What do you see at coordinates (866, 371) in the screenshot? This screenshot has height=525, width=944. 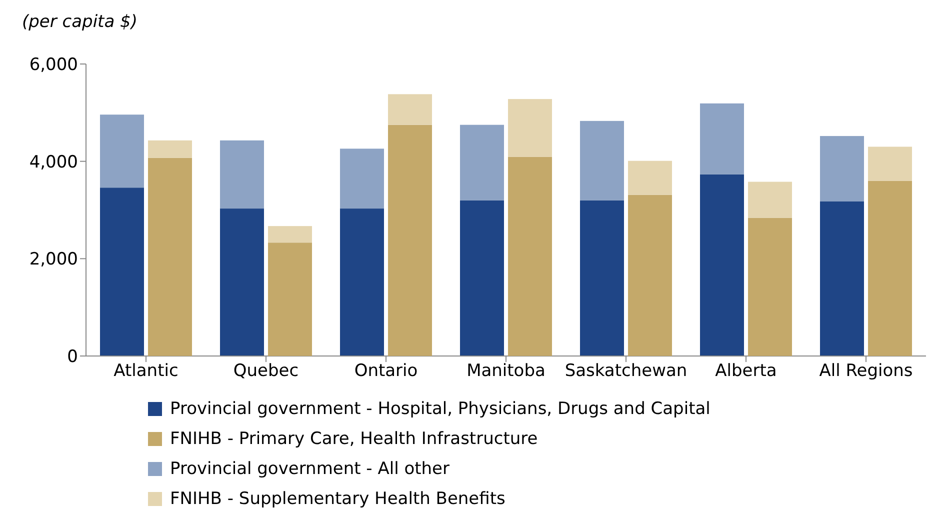 I see `x-tick-label: All Regions` at bounding box center [866, 371].